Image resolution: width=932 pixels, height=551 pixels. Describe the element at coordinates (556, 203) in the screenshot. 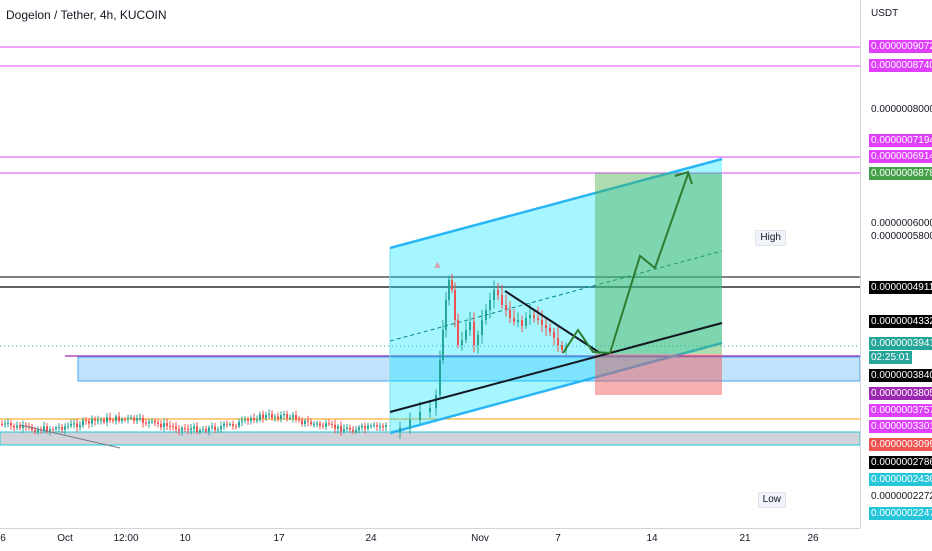

I see `channel-top-line` at that location.